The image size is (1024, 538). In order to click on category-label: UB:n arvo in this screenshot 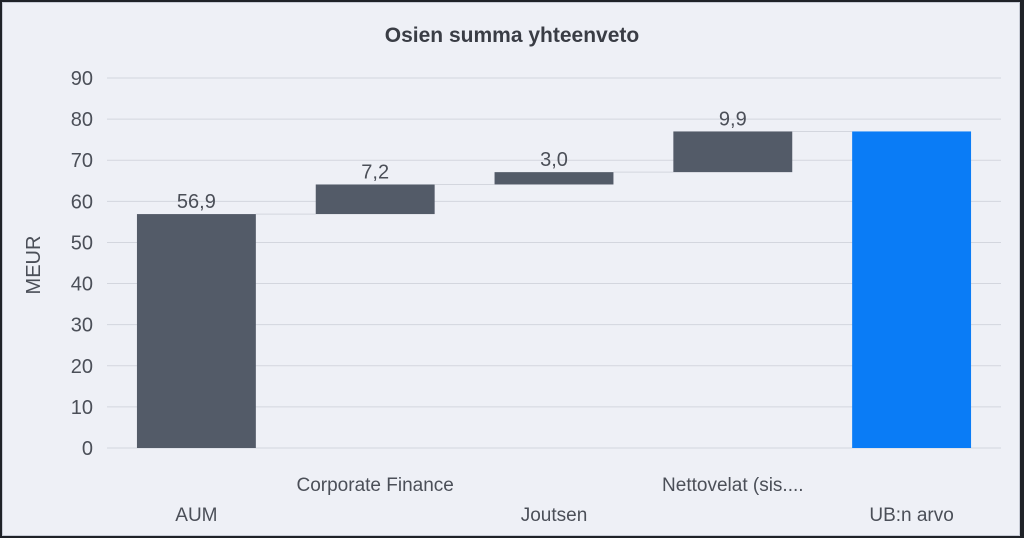, I will do `click(911, 515)`.